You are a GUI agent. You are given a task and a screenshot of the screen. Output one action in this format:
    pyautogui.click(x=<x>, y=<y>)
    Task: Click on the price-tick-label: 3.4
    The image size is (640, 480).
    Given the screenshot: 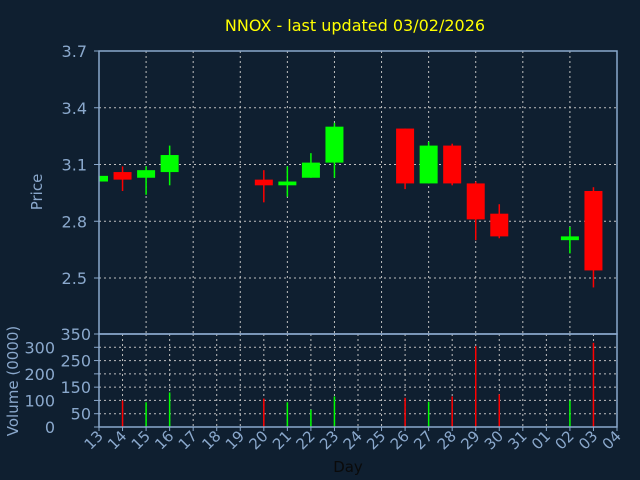 What is the action you would take?
    pyautogui.click(x=74, y=108)
    